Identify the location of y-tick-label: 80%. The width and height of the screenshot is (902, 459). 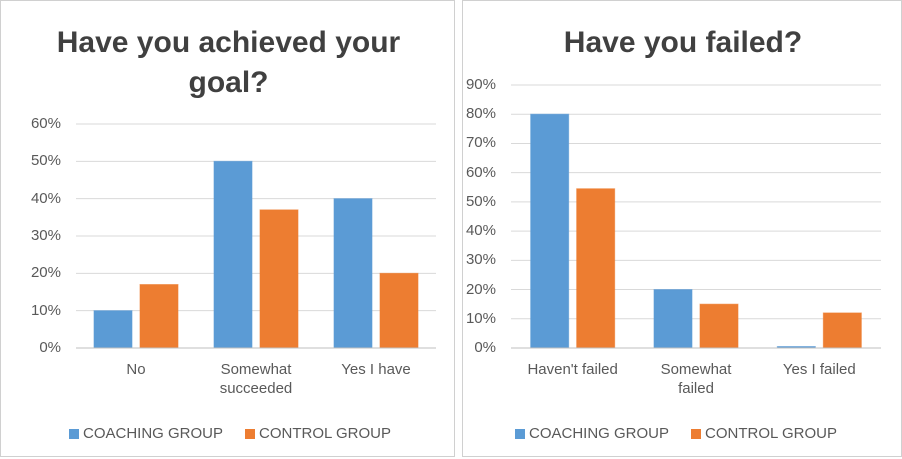
(480, 114).